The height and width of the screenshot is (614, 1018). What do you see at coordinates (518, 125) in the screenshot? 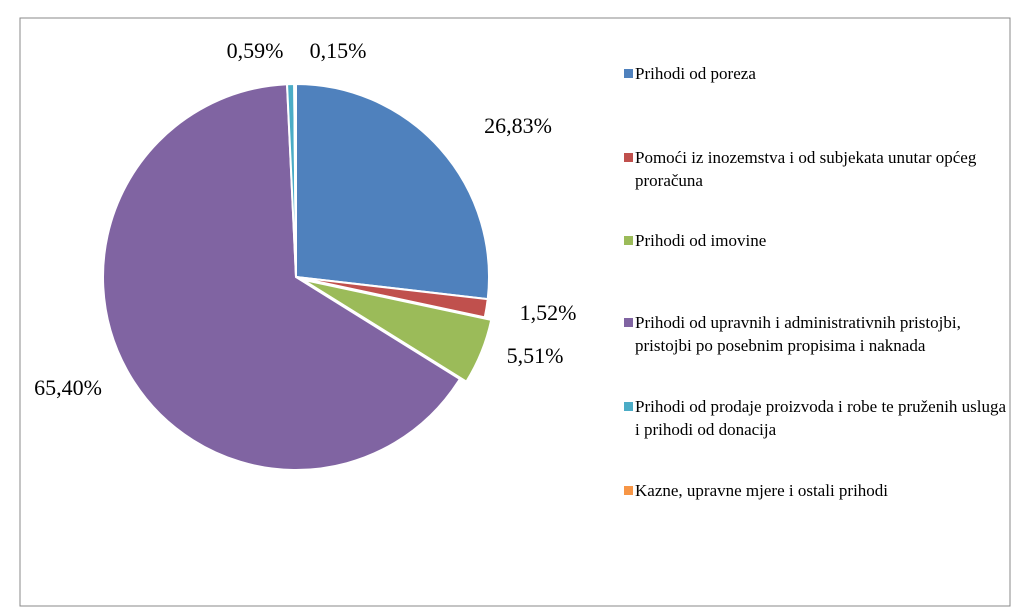
I see `data-label: 26,83%` at bounding box center [518, 125].